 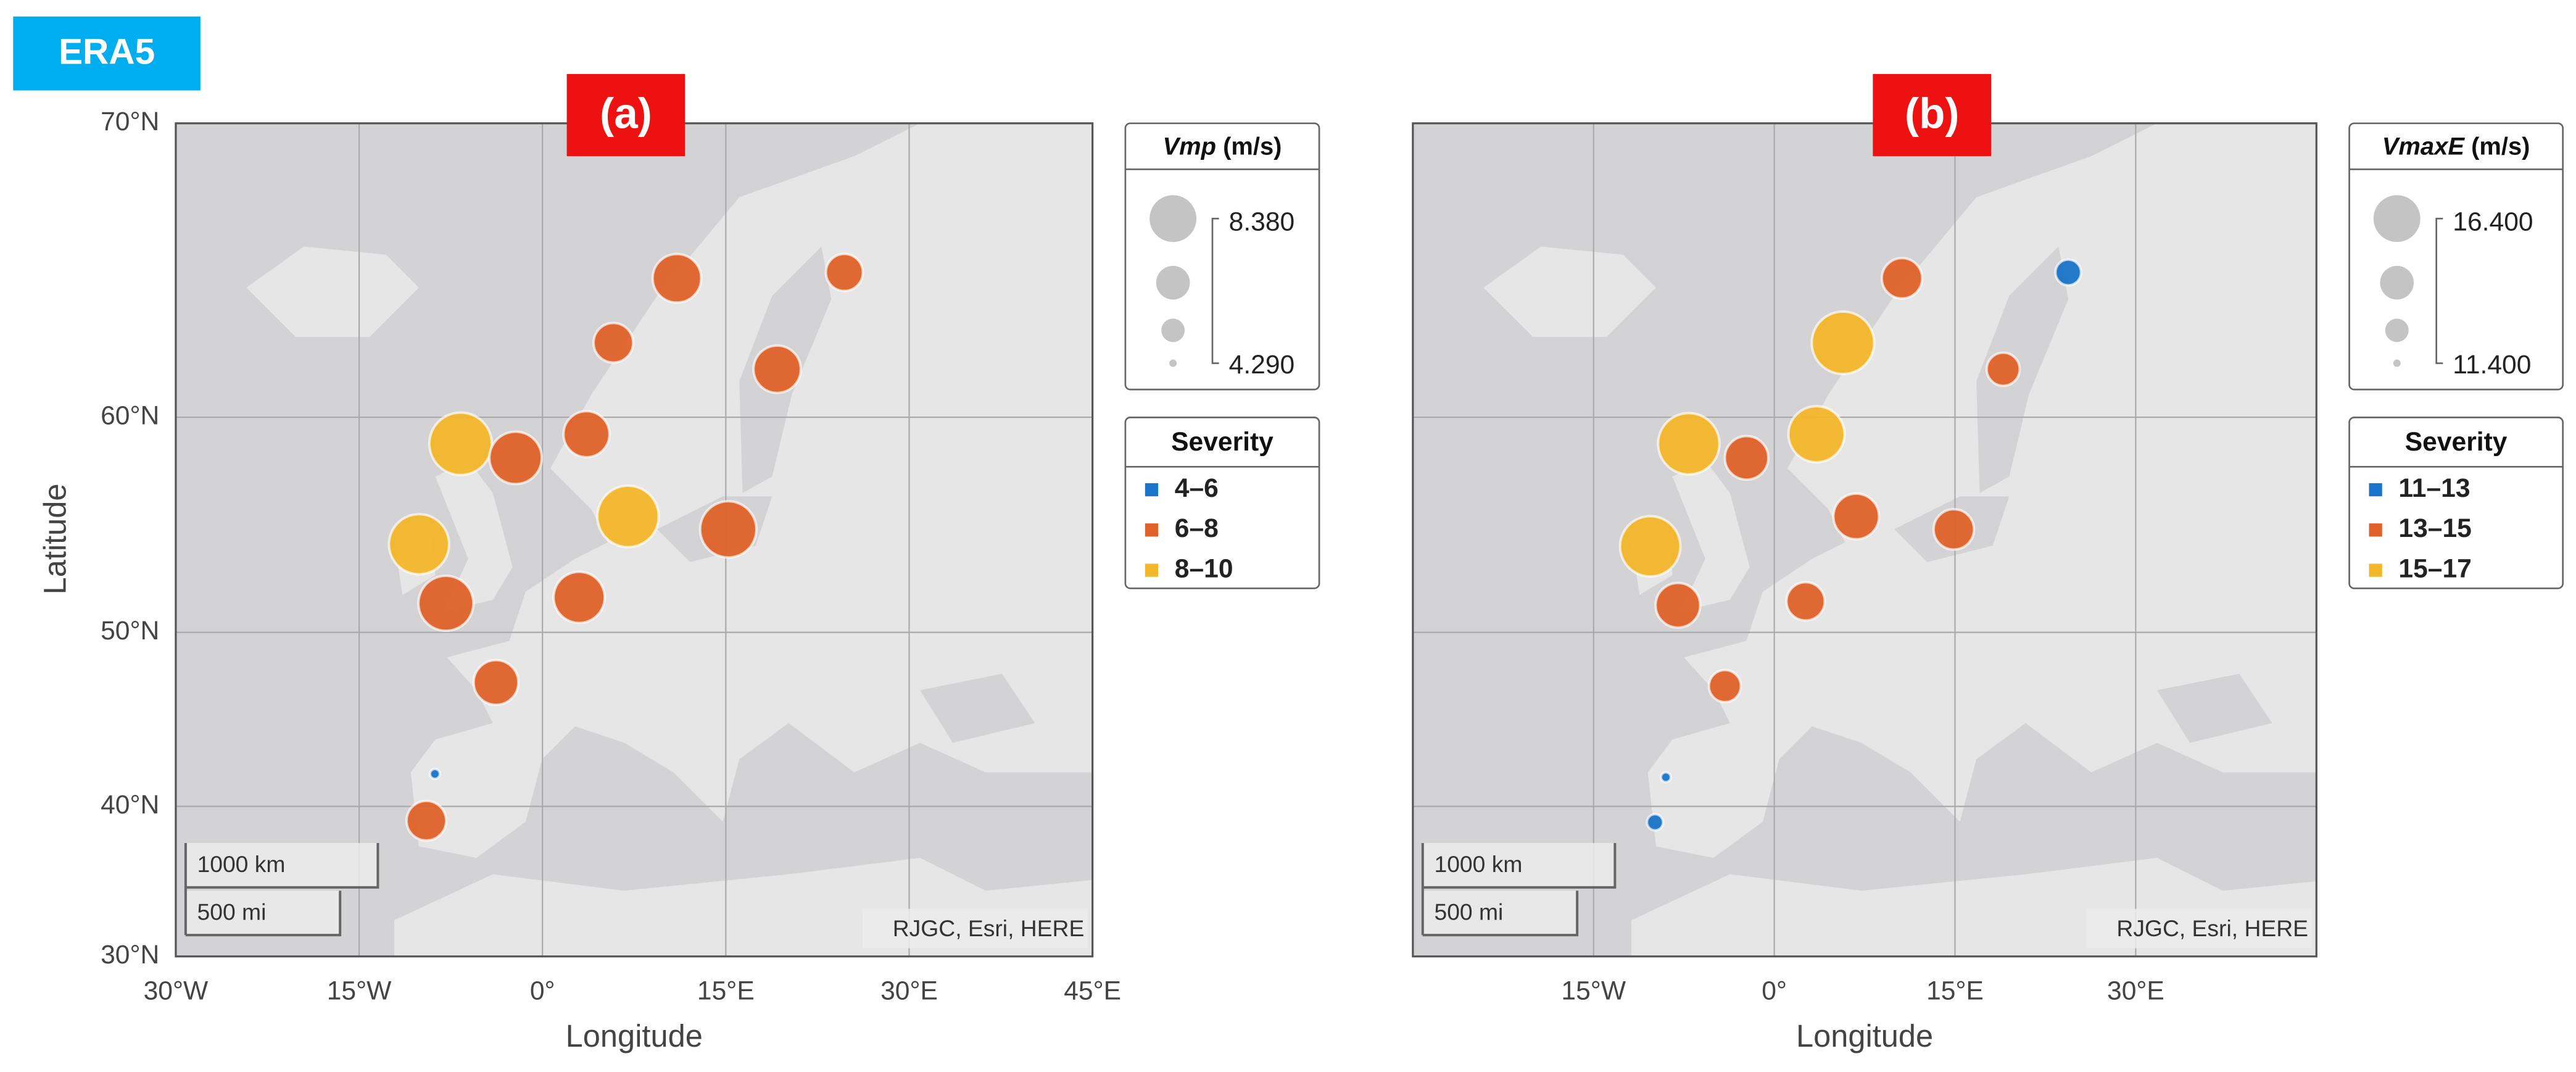 I want to click on badge-box, so click(x=107, y=53).